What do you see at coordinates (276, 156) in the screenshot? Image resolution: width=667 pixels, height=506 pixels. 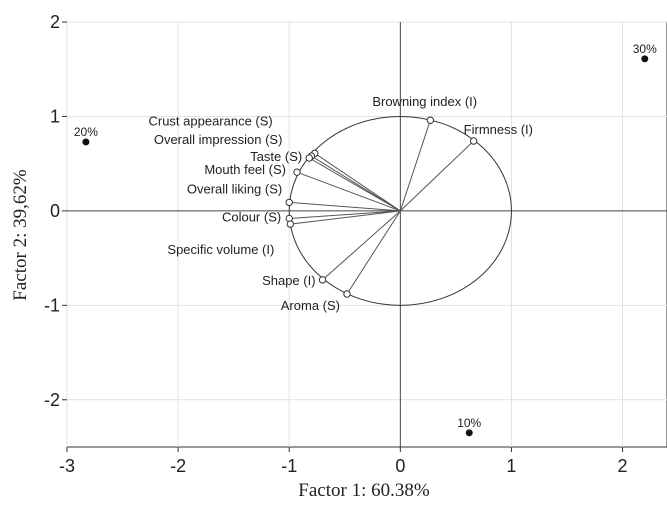 I see `variable-label: Taste (S)` at bounding box center [276, 156].